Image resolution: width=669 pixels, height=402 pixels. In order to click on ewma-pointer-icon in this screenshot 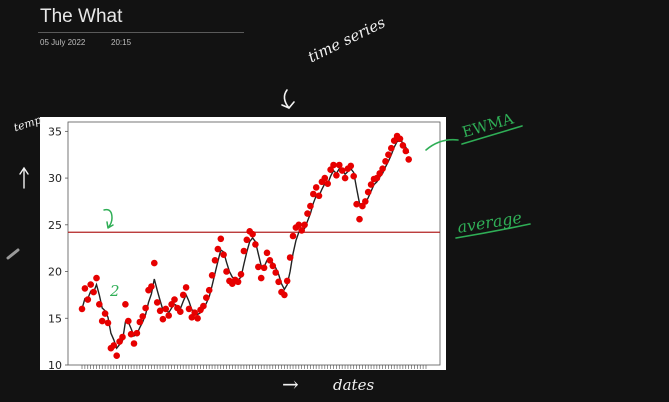, I will do `click(442, 144)`.